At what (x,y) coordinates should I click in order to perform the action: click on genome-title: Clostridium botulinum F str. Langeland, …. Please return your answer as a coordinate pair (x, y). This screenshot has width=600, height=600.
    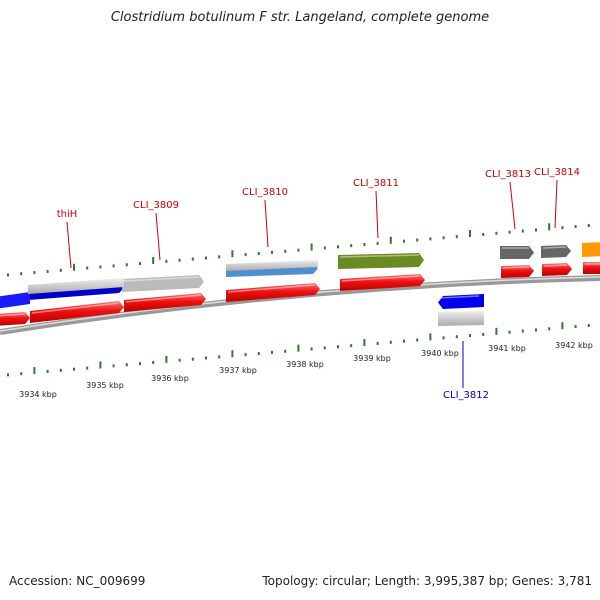
    Looking at the image, I should click on (300, 17).